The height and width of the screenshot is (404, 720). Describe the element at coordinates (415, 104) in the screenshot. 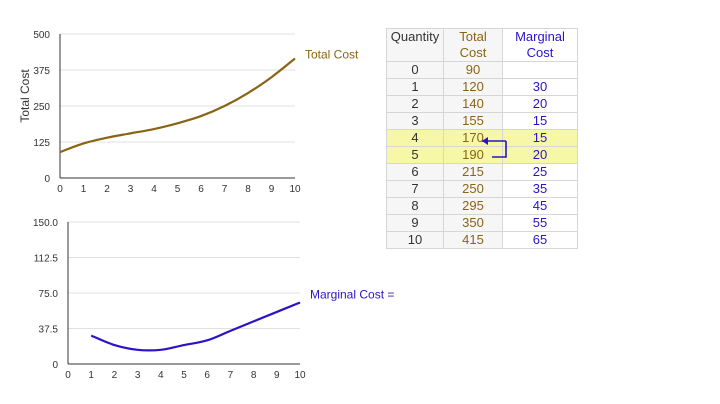

I see `quantity-cell: 2` at that location.